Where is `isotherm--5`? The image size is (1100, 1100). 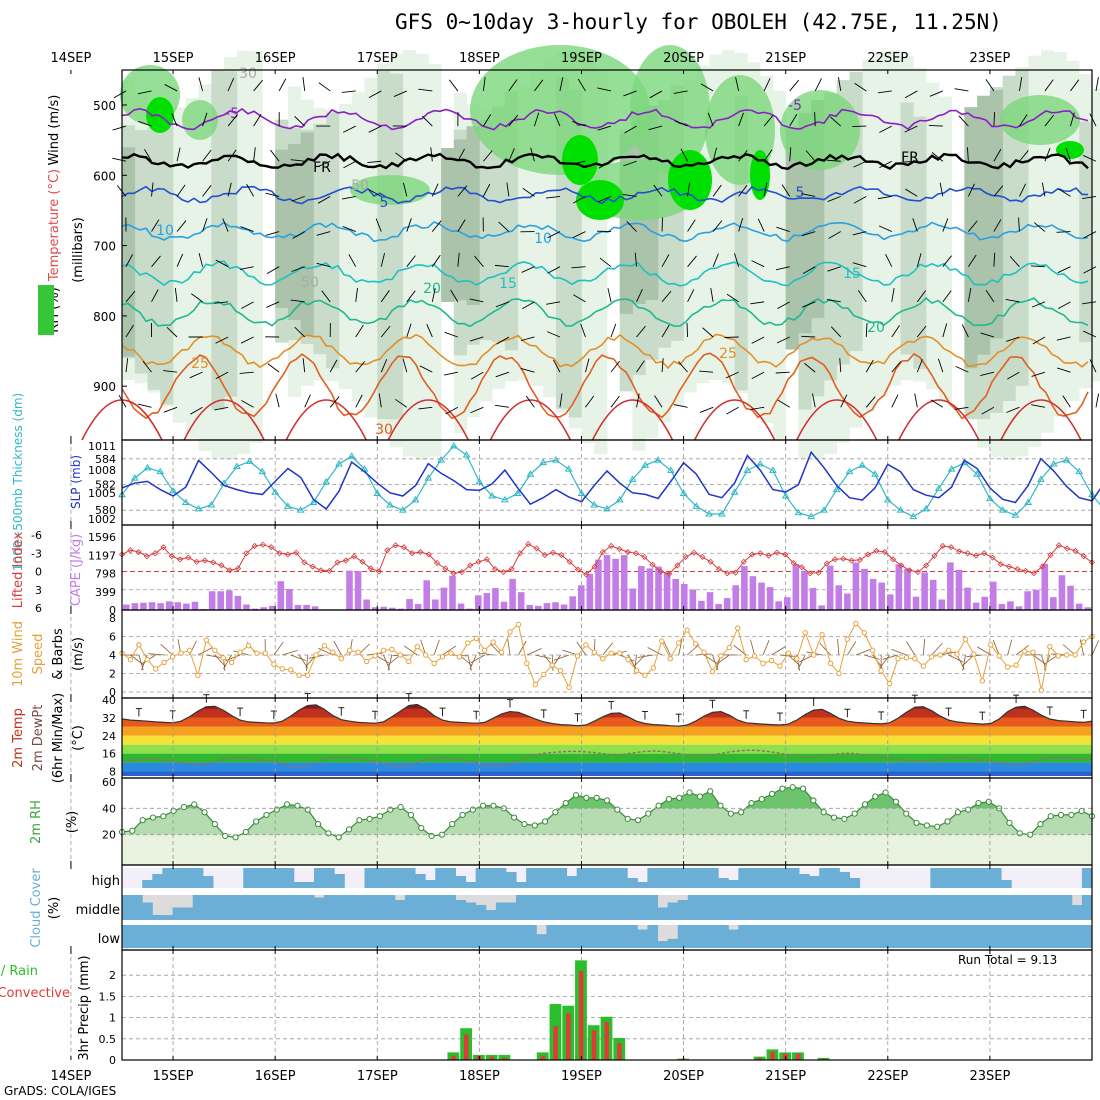
isotherm--5 is located at coordinates (605, 119).